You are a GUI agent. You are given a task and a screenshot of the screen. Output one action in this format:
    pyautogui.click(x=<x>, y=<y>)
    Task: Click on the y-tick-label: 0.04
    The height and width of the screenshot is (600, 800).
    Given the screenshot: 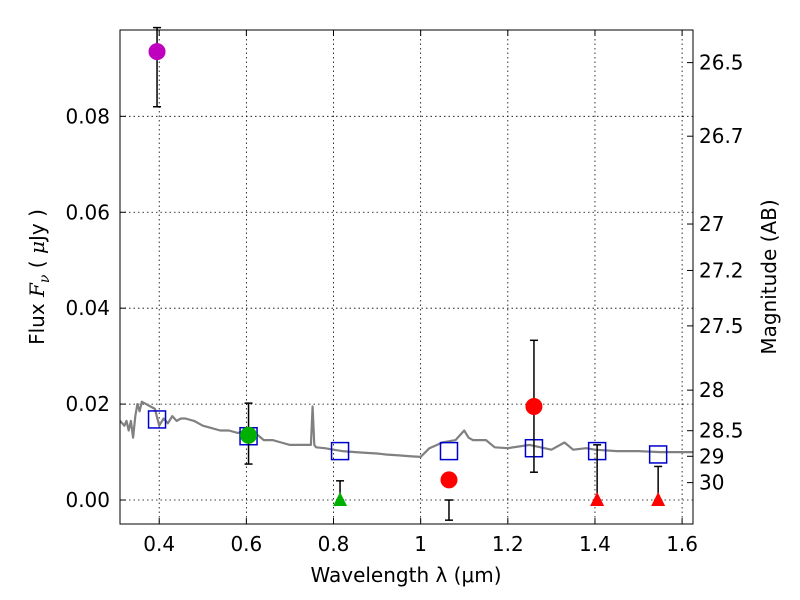 What is the action you would take?
    pyautogui.click(x=87, y=308)
    